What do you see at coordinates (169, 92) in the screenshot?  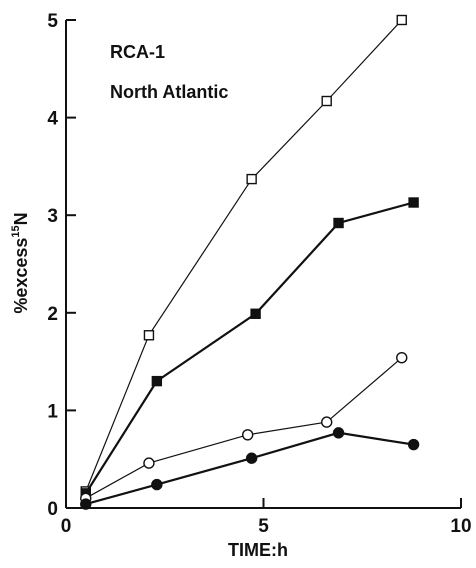 I see `annotation-north-atlantic: North Atlantic` at bounding box center [169, 92].